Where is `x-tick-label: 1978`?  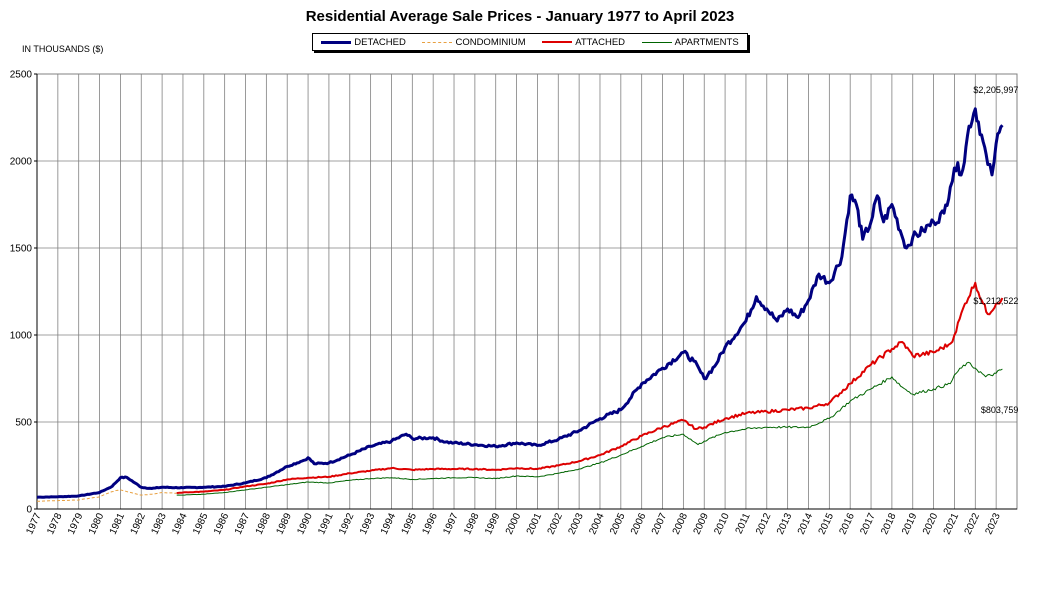 x-tick-label: 1978 is located at coordinates (55, 523).